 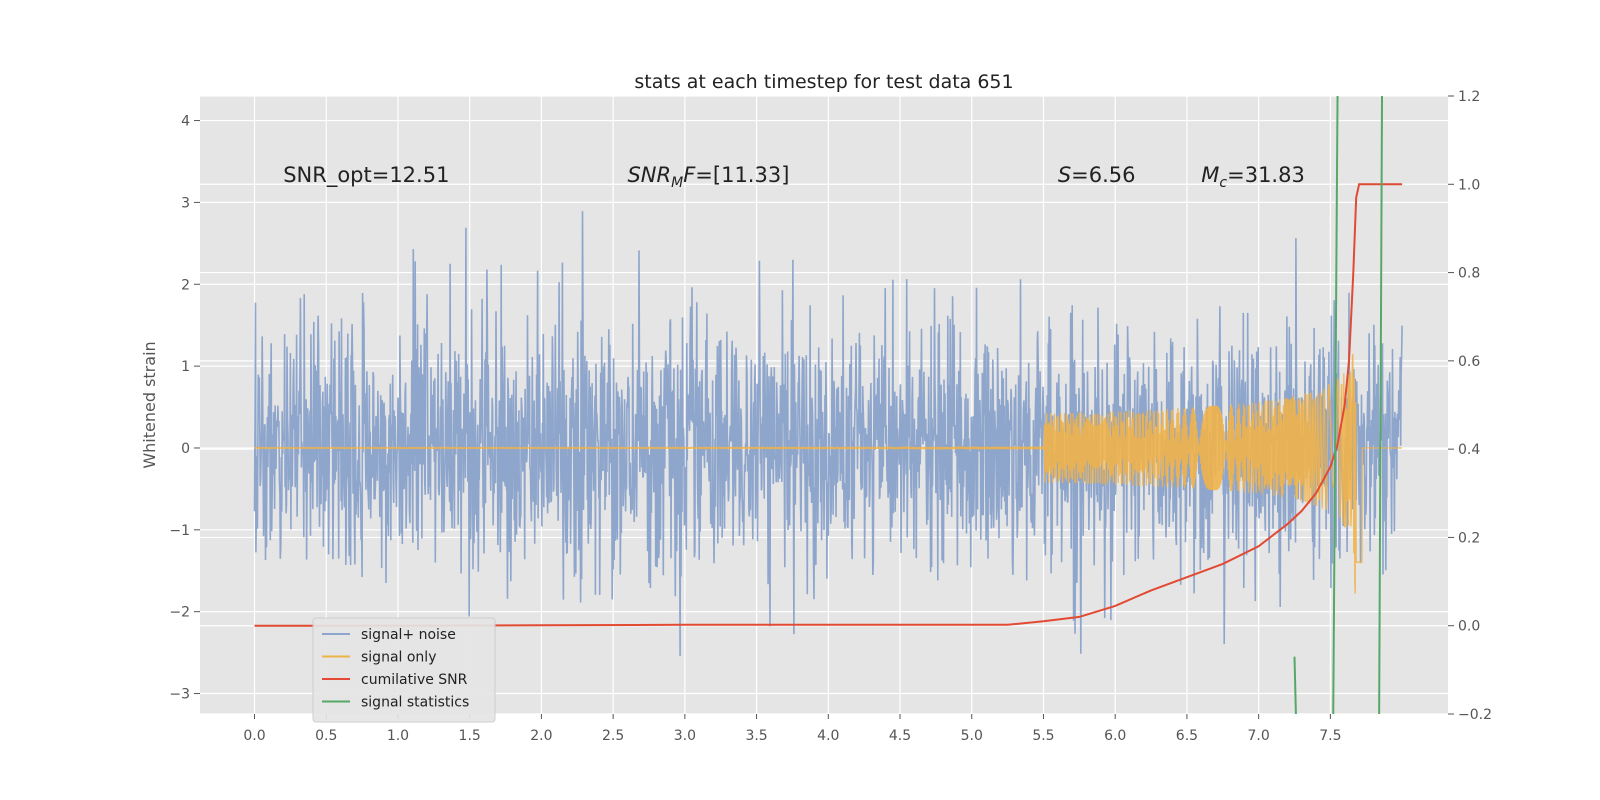 I want to click on y-axis-right: −0.2 0.0 0.2 0.4 0.6 0.8 1.0 1.2, so click(x=1470, y=406).